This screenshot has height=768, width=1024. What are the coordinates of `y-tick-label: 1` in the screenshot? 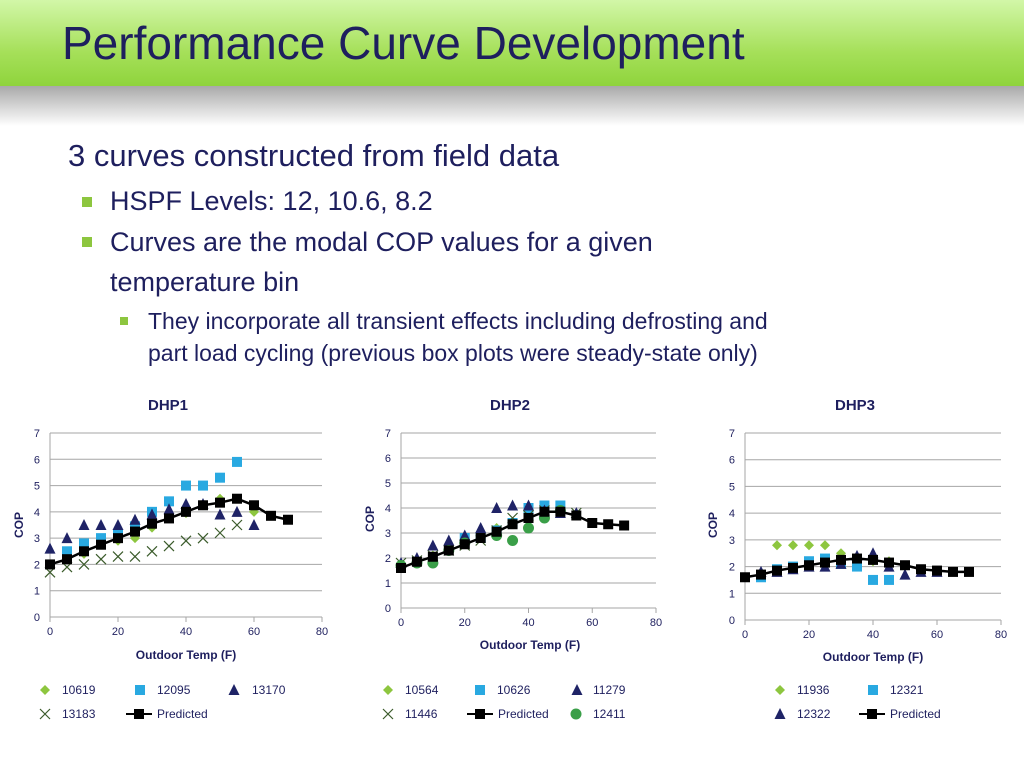 It's located at (37, 592).